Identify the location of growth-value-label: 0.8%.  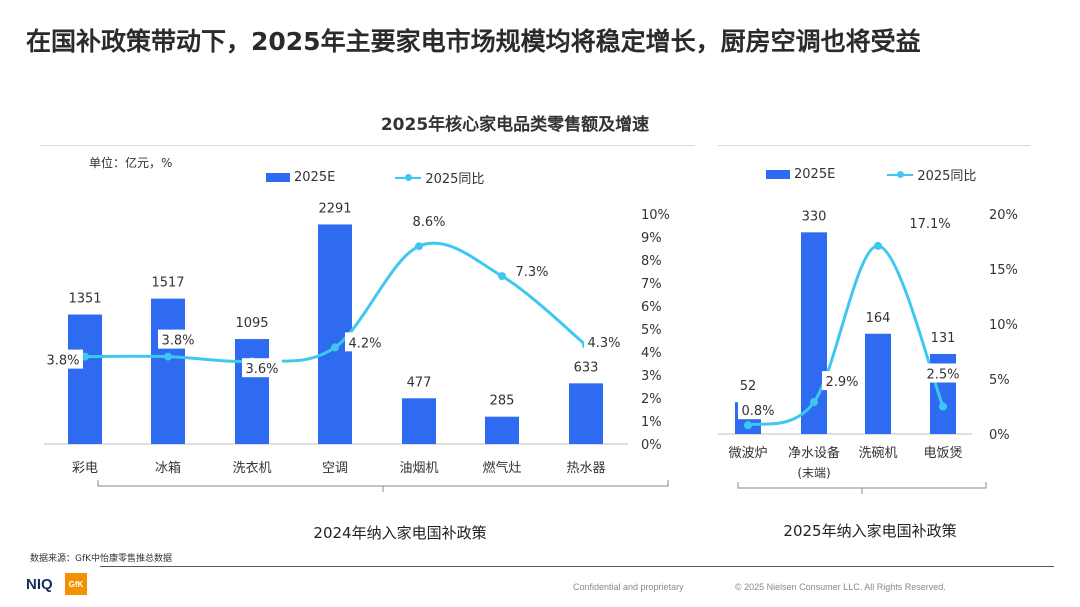
(757, 411).